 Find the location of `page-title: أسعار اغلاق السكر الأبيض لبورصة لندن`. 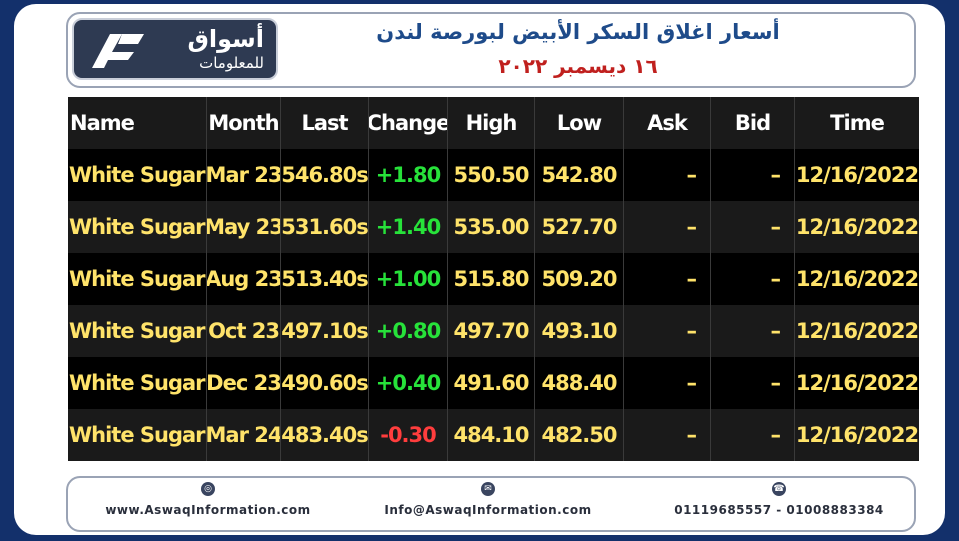

page-title: أسعار اغلاق السكر الأبيض لبورصة لندن is located at coordinates (578, 32).